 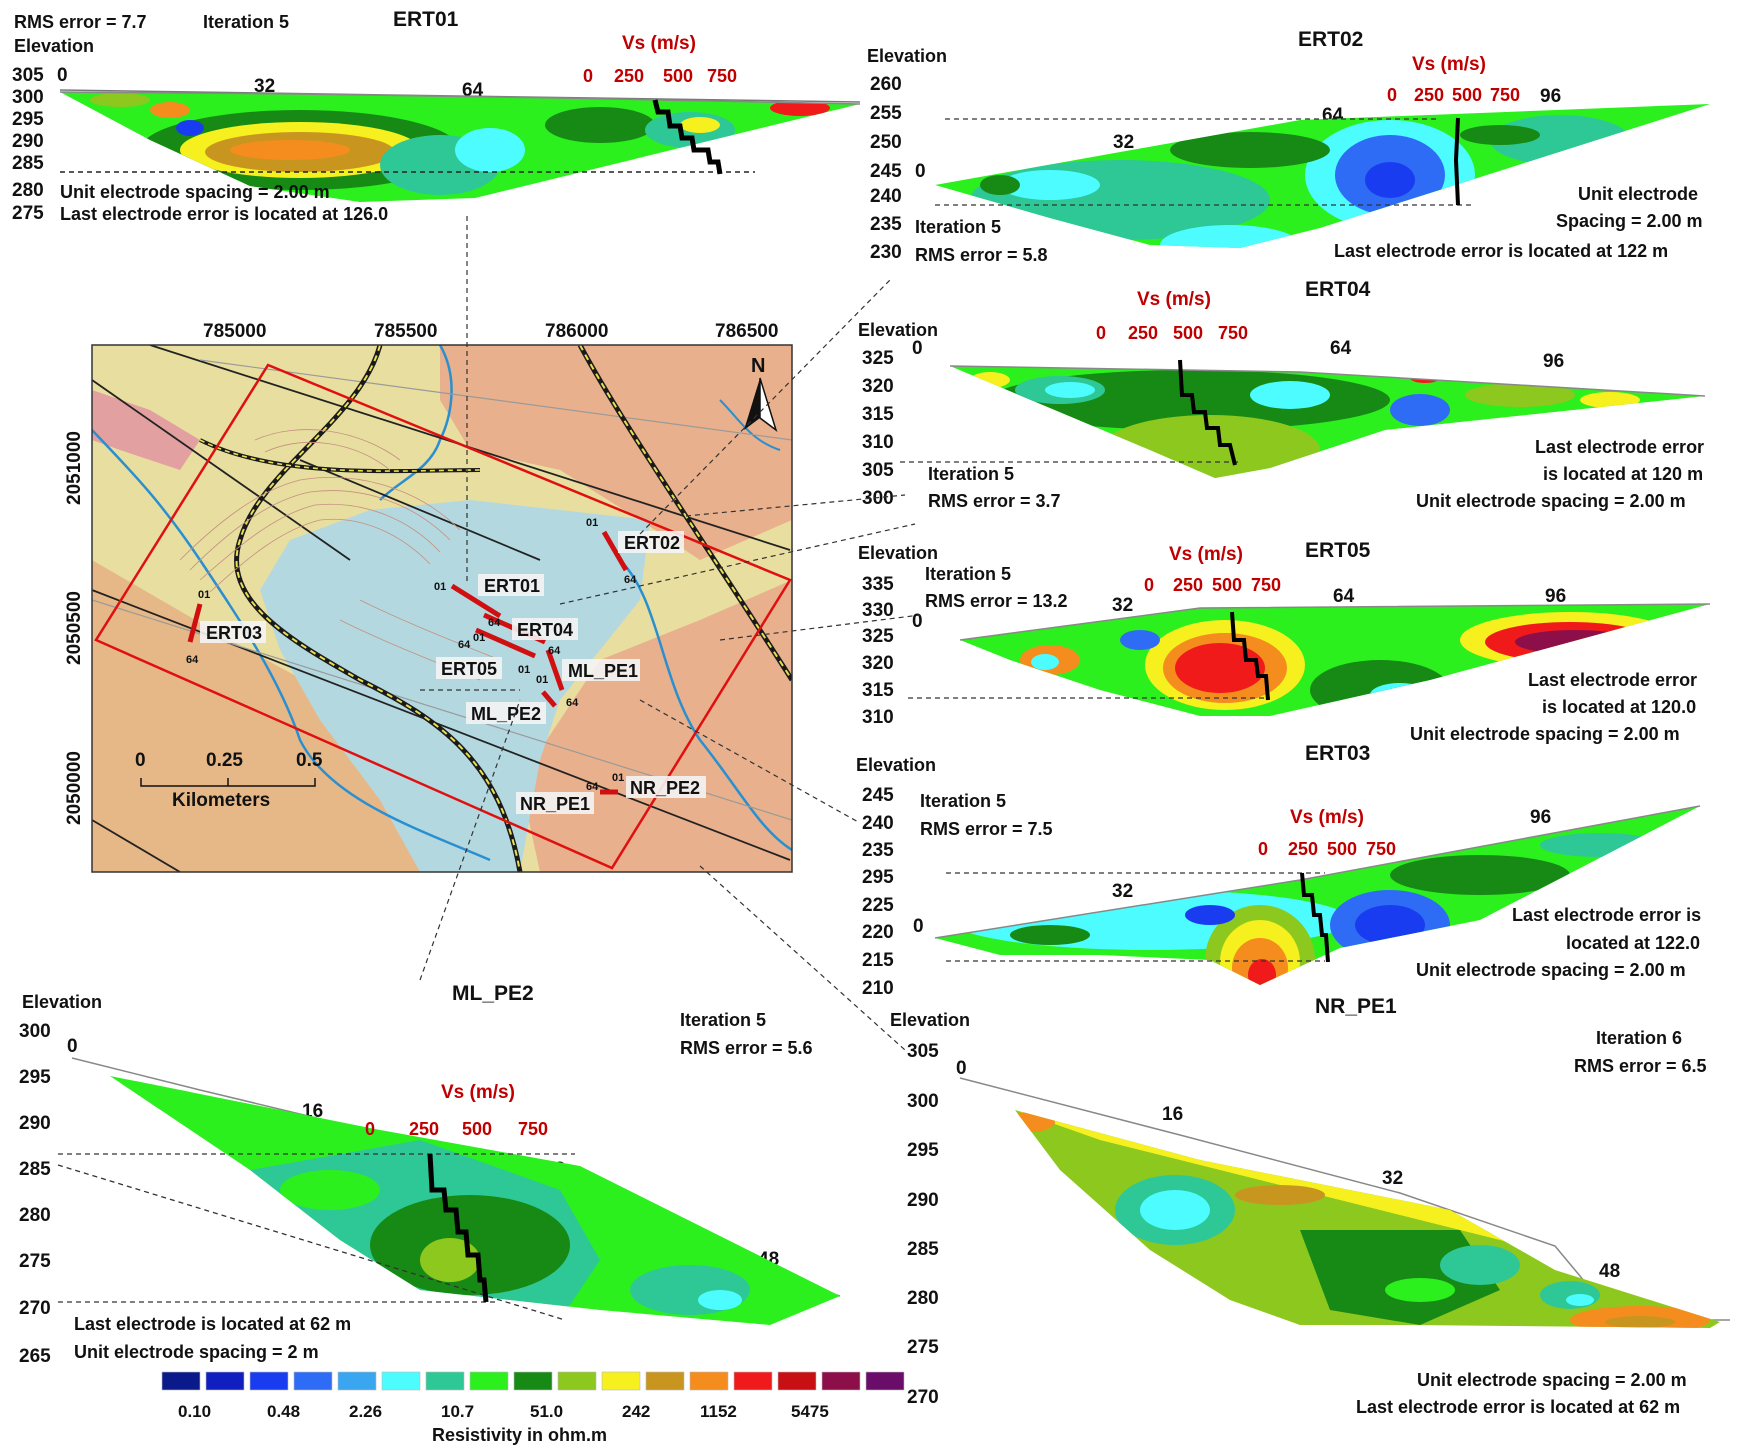 What do you see at coordinates (54, 46) in the screenshot?
I see `ert01-elevation-label: Elevation` at bounding box center [54, 46].